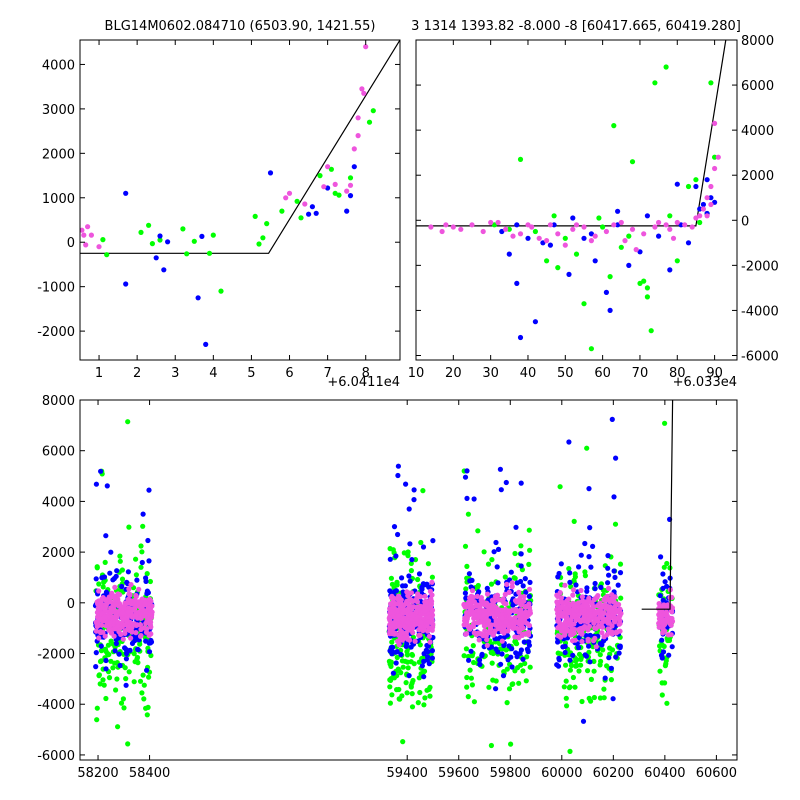 The image size is (800, 800). What do you see at coordinates (657, 505) in the screenshot?
I see `model-curve` at bounding box center [657, 505].